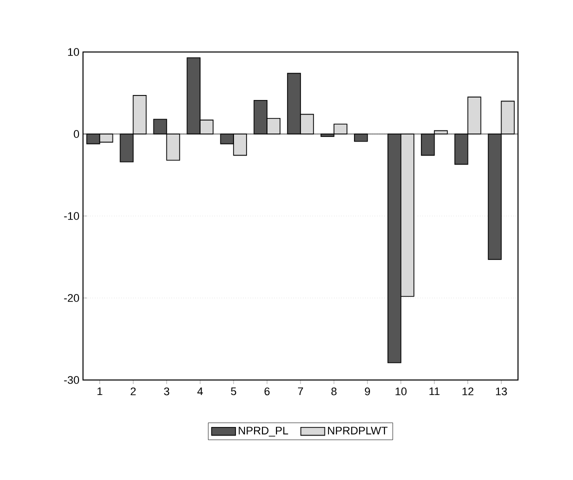  I want to click on x-tick-label: 10, so click(401, 392).